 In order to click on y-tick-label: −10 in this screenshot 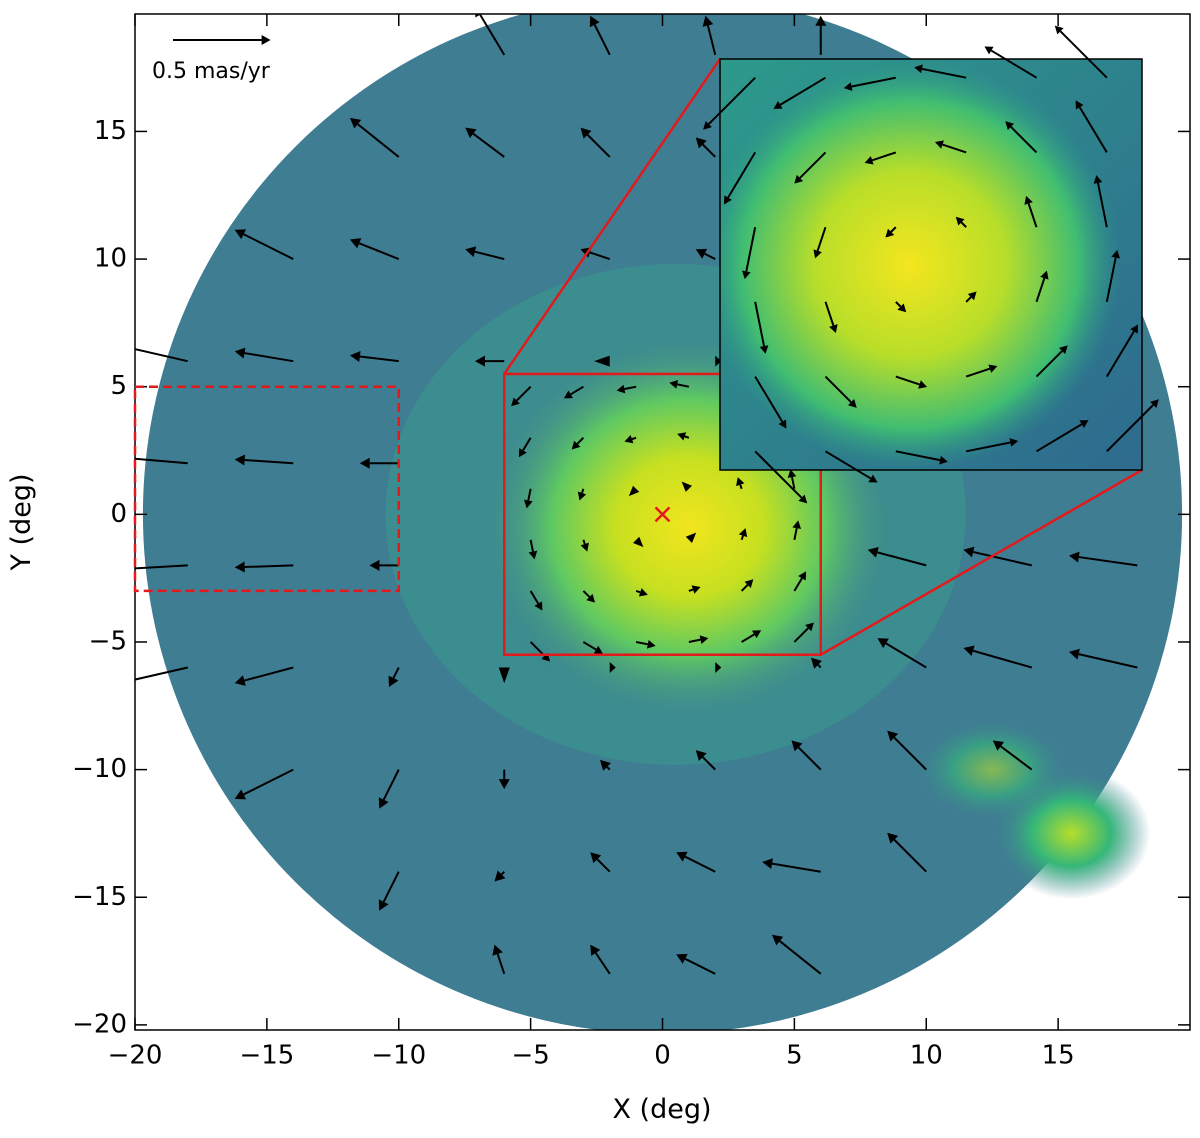, I will do `click(99, 769)`.